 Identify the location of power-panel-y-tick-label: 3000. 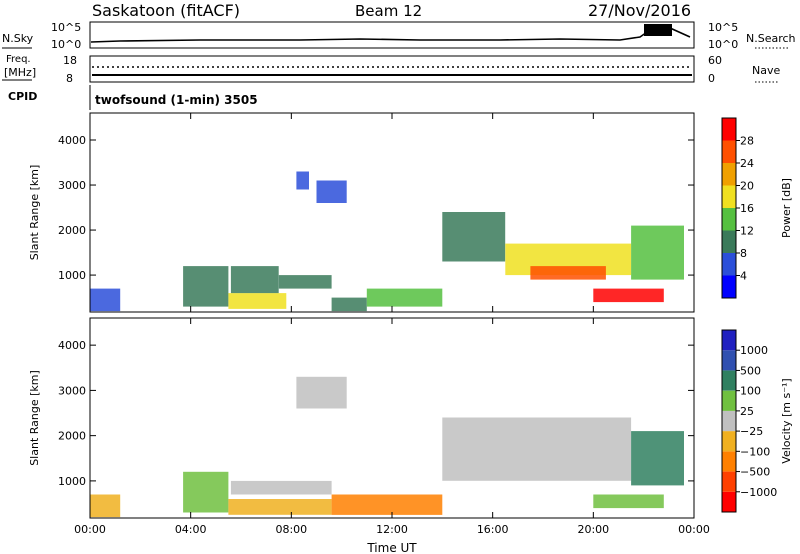
(72, 185).